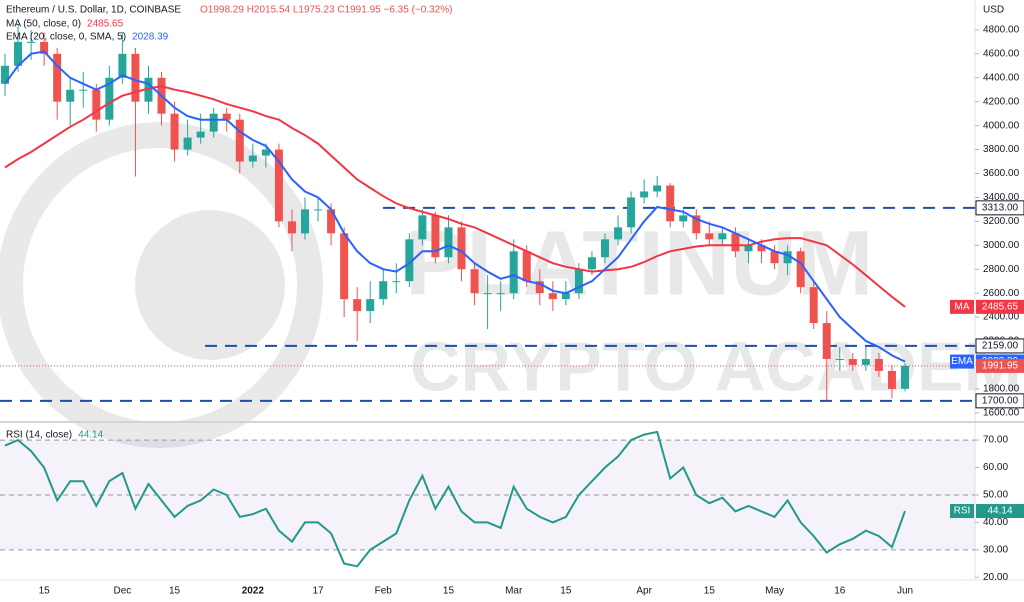 This screenshot has height=602, width=1024. Describe the element at coordinates (1001, 293) in the screenshot. I see `y-tick-label: 2600.00` at that location.